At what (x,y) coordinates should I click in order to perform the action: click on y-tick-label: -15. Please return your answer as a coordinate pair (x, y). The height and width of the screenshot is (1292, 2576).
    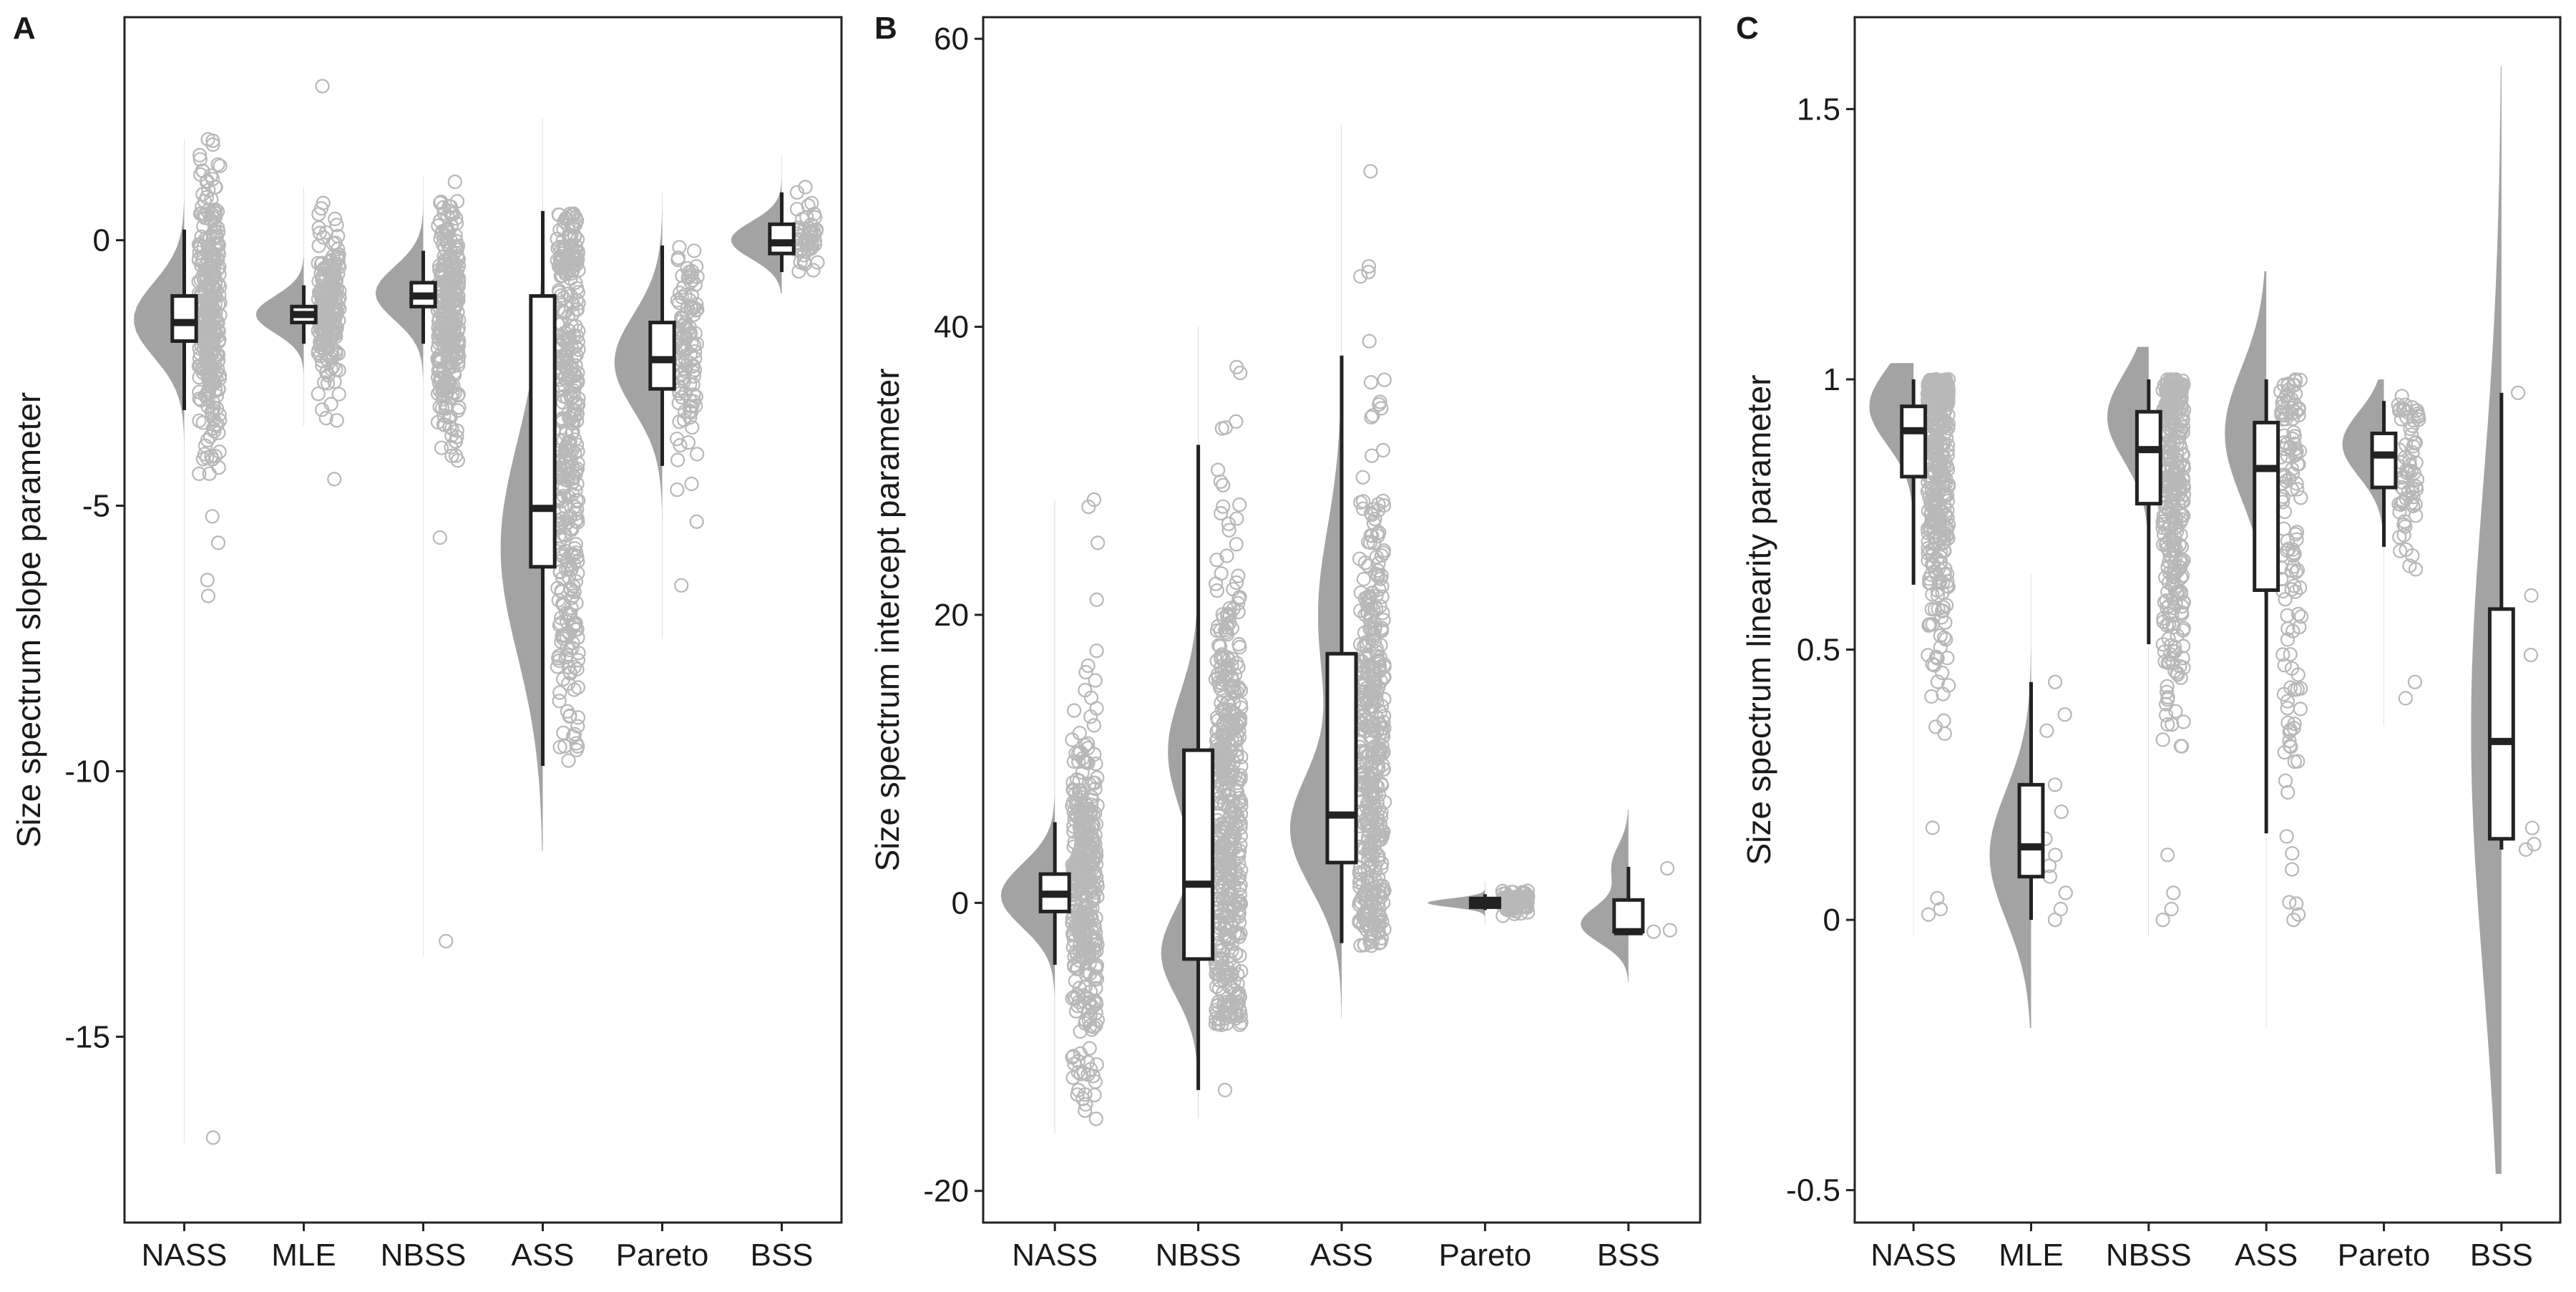
    Looking at the image, I should click on (87, 1036).